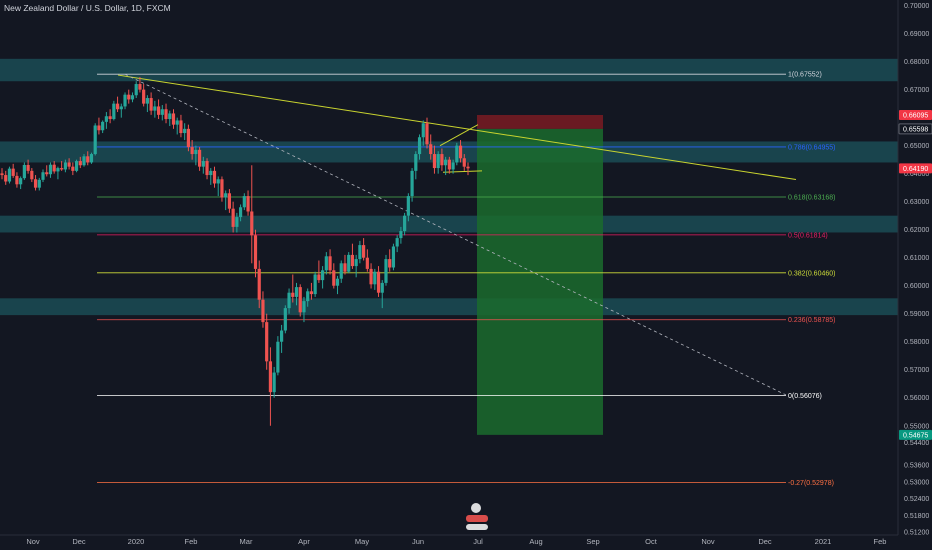 This screenshot has width=932, height=550. Describe the element at coordinates (916, 342) in the screenshot. I see `price-tick-12: 0.58000` at that location.